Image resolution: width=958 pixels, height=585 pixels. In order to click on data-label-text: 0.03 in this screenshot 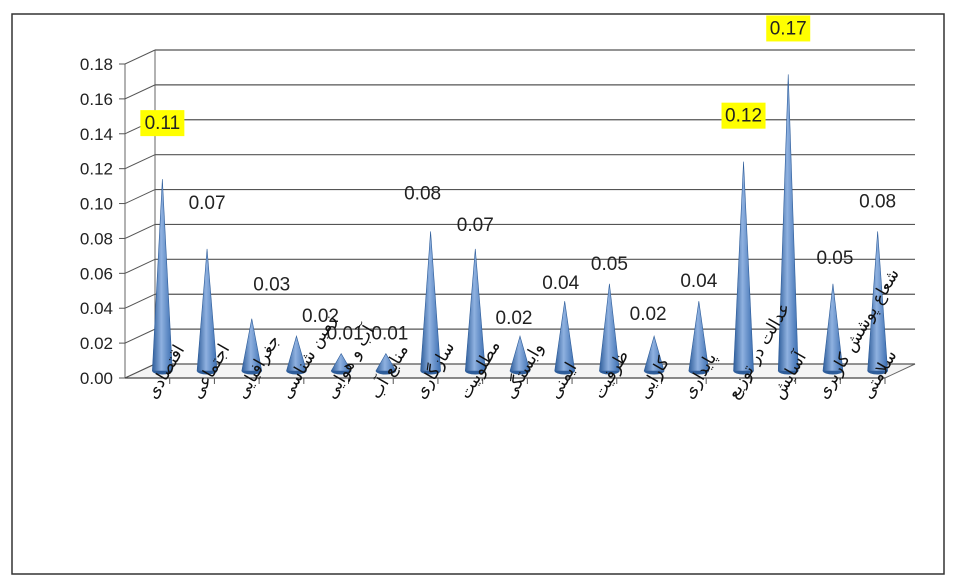, I will do `click(271, 285)`.